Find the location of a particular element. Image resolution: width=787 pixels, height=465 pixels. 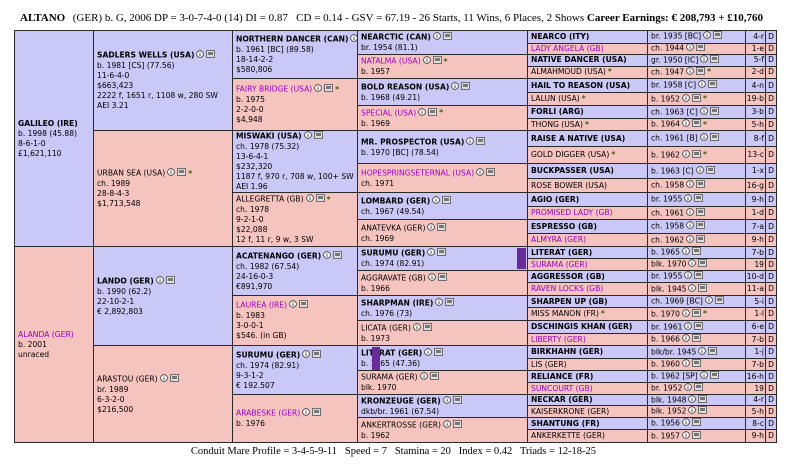

ancestor-detail: br. 1961 is located at coordinates (667, 326).